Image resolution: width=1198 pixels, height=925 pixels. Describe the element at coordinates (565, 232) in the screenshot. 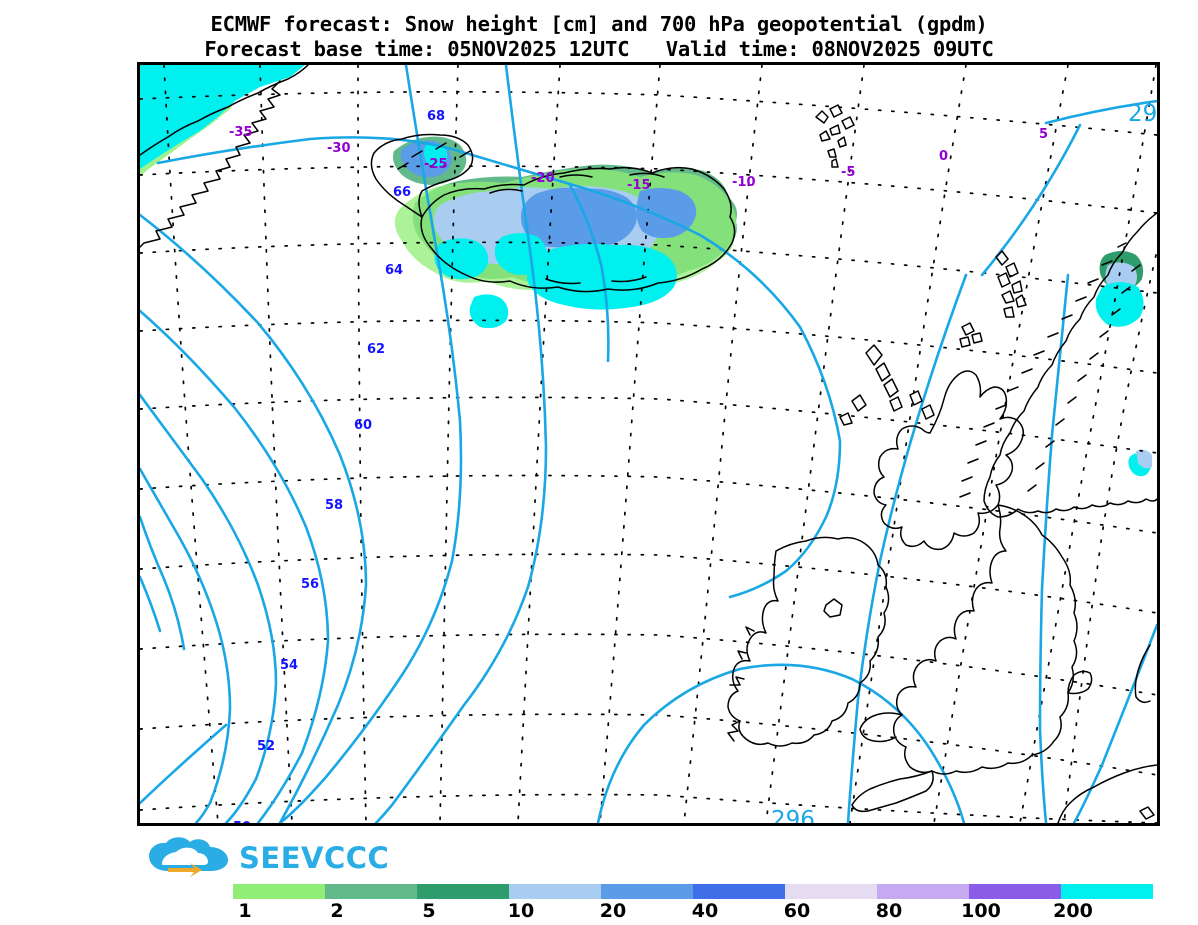

I see `snow-shading-iceland` at that location.